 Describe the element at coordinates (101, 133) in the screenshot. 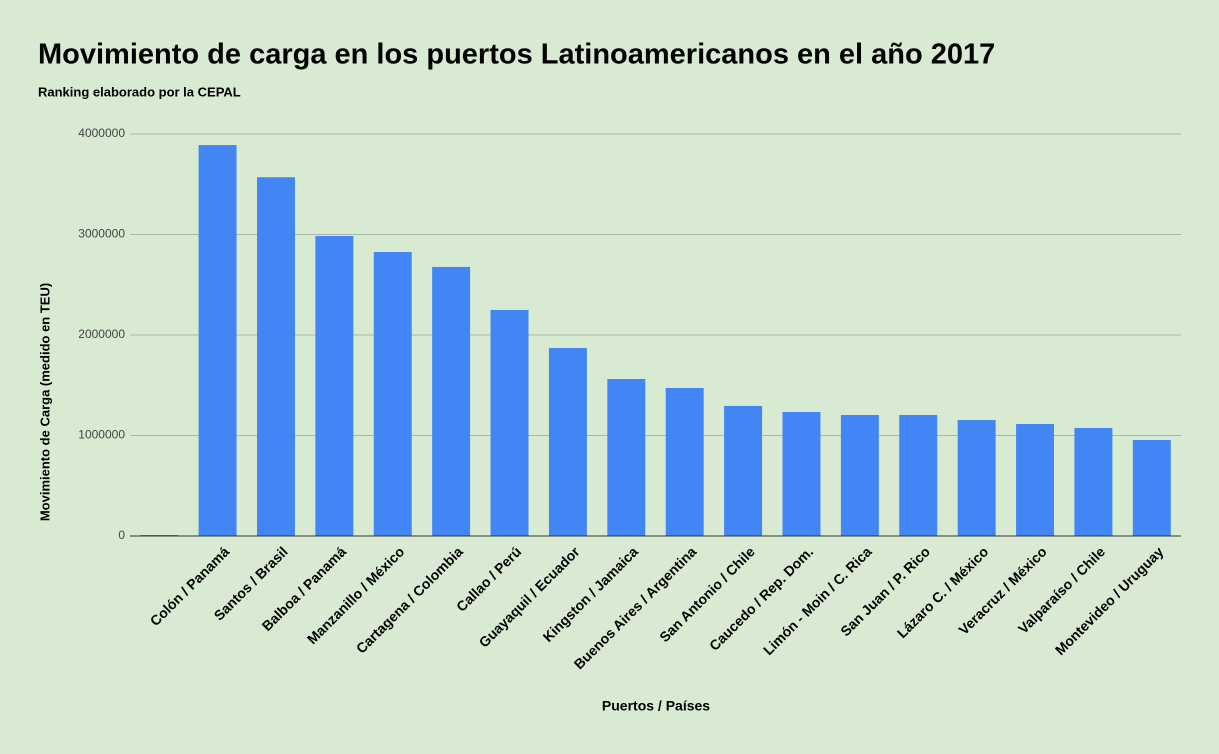

I see `y-tick-label: 4000000` at that location.